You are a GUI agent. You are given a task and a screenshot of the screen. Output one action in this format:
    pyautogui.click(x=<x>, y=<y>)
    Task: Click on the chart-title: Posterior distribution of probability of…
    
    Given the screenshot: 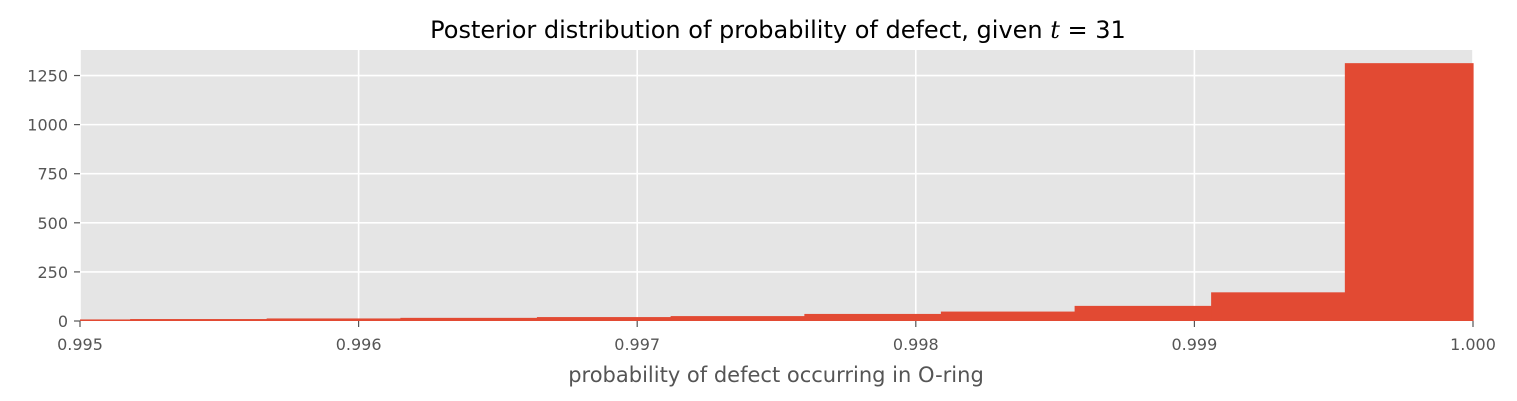 What is the action you would take?
    pyautogui.click(x=778, y=30)
    